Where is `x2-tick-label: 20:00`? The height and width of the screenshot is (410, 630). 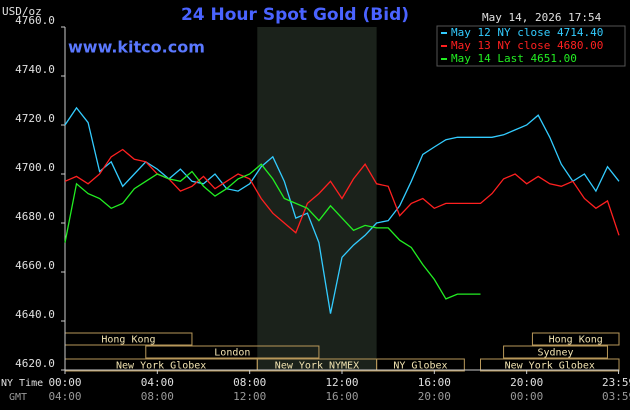 x2-tick-label: 20:00 is located at coordinates (434, 396).